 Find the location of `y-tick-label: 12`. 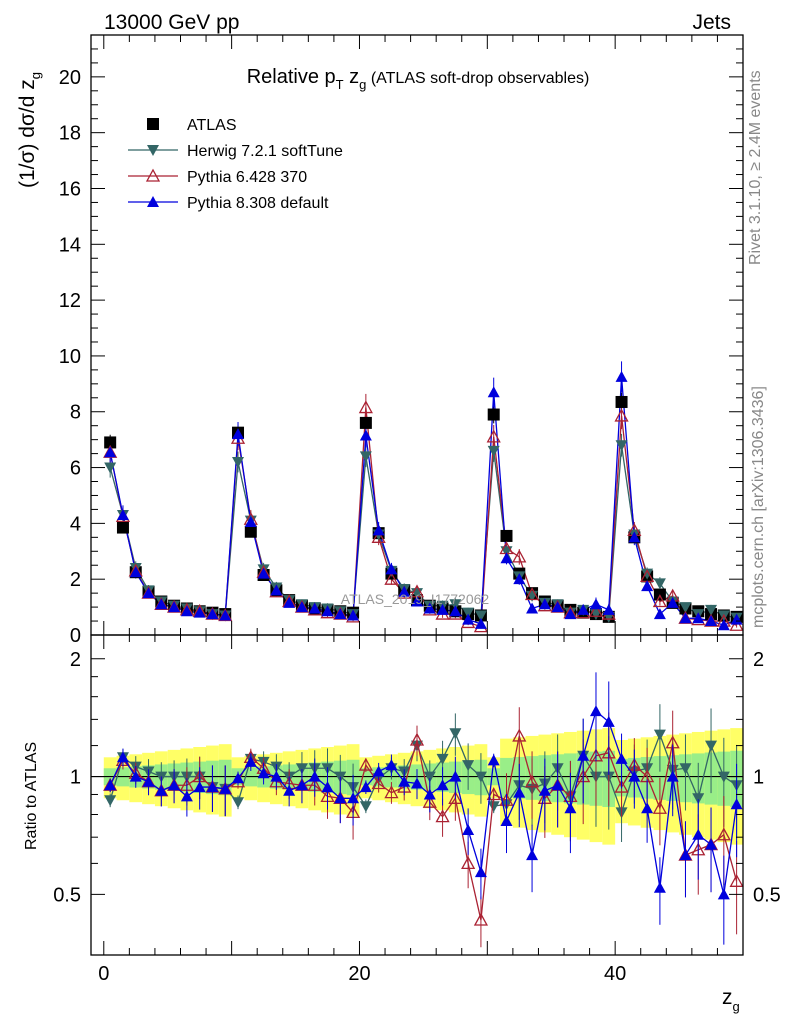

y-tick-label: 12 is located at coordinates (70, 301).